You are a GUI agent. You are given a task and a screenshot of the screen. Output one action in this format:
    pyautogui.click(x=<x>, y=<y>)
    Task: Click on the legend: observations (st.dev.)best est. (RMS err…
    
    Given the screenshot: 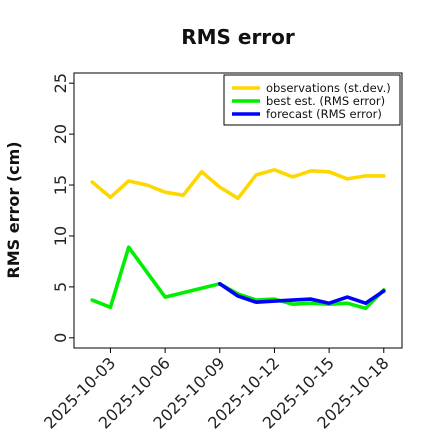 What is the action you would take?
    pyautogui.click(x=312, y=100)
    